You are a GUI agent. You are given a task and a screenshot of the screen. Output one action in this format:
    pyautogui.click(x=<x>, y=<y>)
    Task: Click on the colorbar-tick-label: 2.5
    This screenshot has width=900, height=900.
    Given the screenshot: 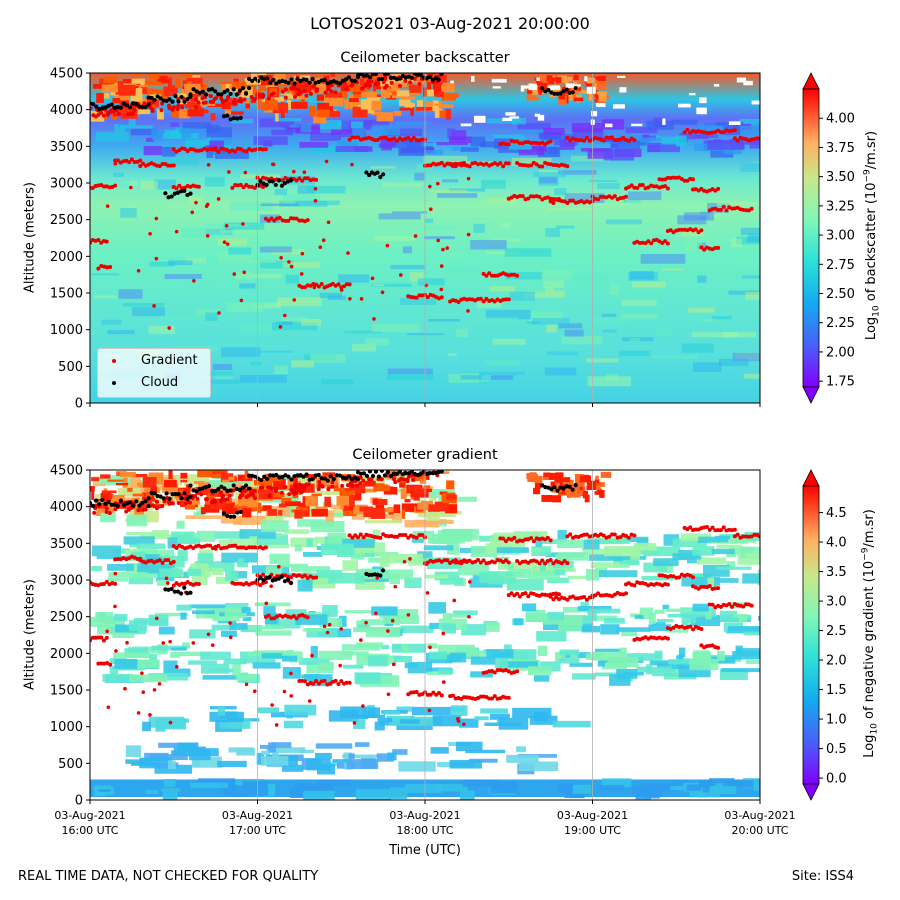 What is the action you would take?
    pyautogui.click(x=836, y=631)
    